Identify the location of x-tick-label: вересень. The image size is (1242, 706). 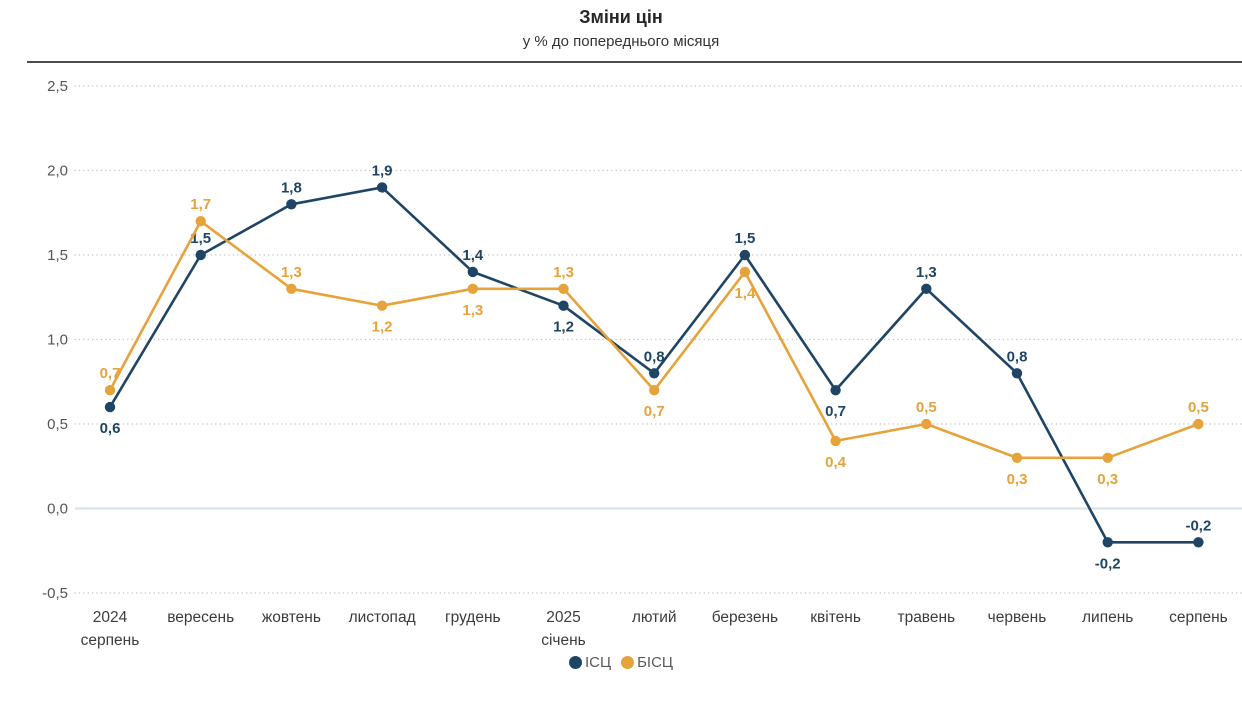
(200, 617).